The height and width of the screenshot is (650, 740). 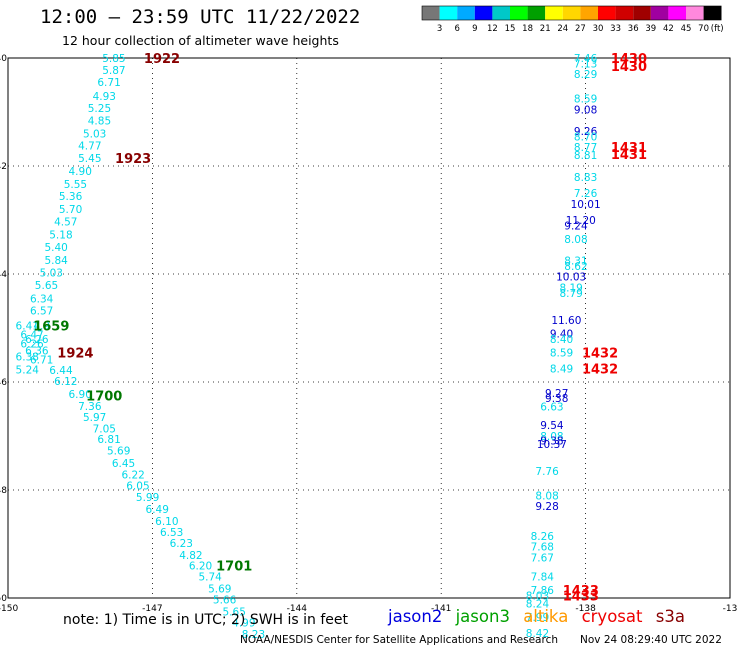 What do you see at coordinates (586, 205) in the screenshot?
I see `swh-value-label: 10.01` at bounding box center [586, 205].